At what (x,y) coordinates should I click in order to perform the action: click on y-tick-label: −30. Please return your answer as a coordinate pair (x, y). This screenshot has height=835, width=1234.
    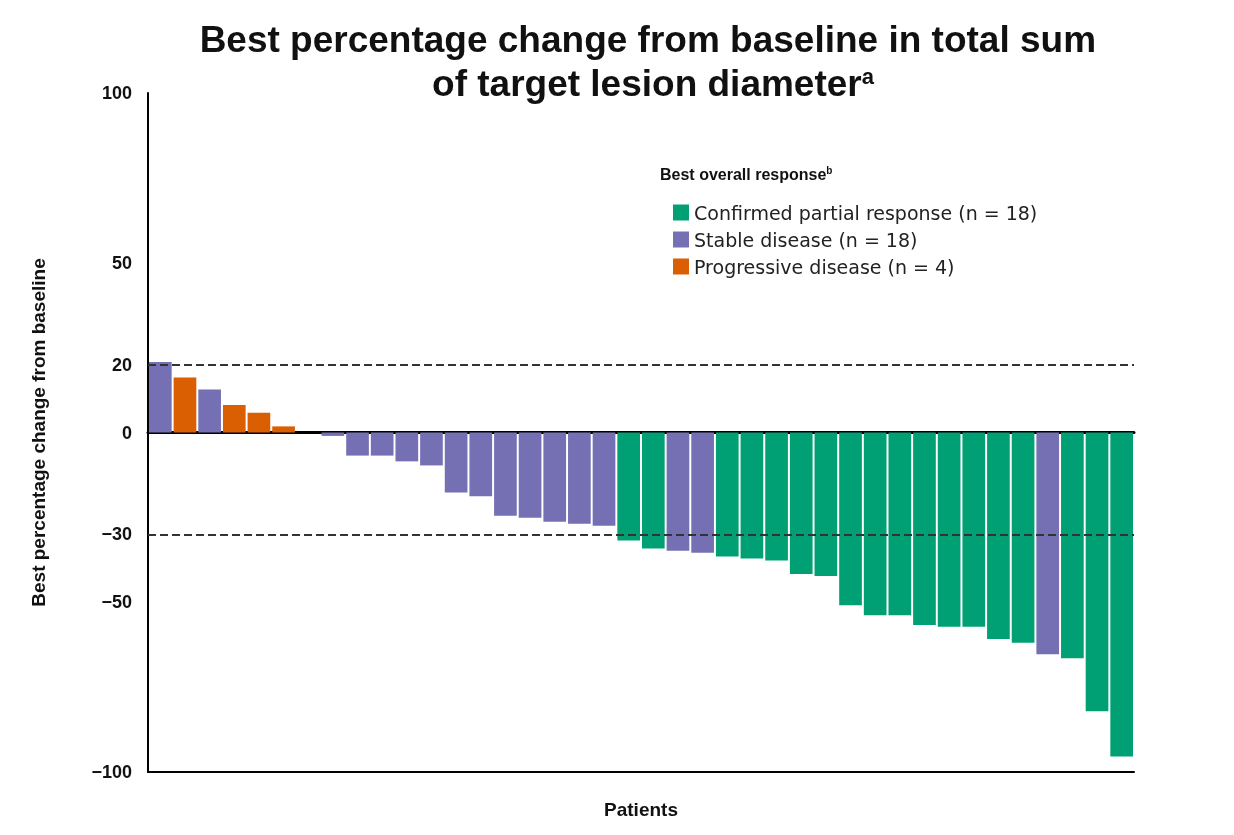
    Looking at the image, I should click on (116, 534).